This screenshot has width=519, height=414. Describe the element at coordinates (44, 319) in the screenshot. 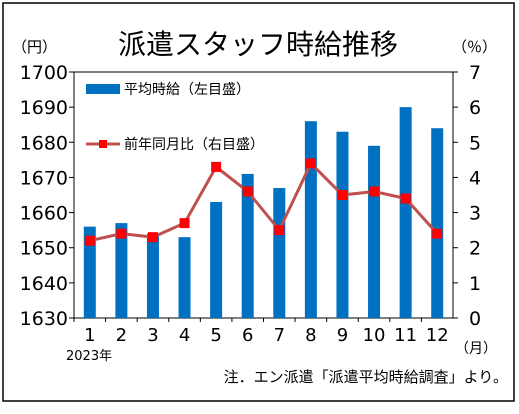

I see `left-tick-label: 1630` at that location.